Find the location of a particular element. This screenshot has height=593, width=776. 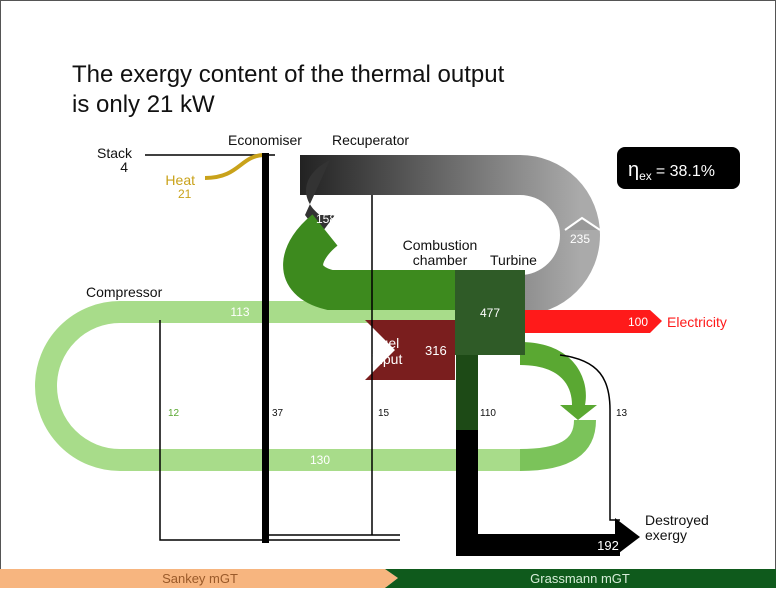

title-line: The exergy content of the thermal output is located at coordinates (288, 74).